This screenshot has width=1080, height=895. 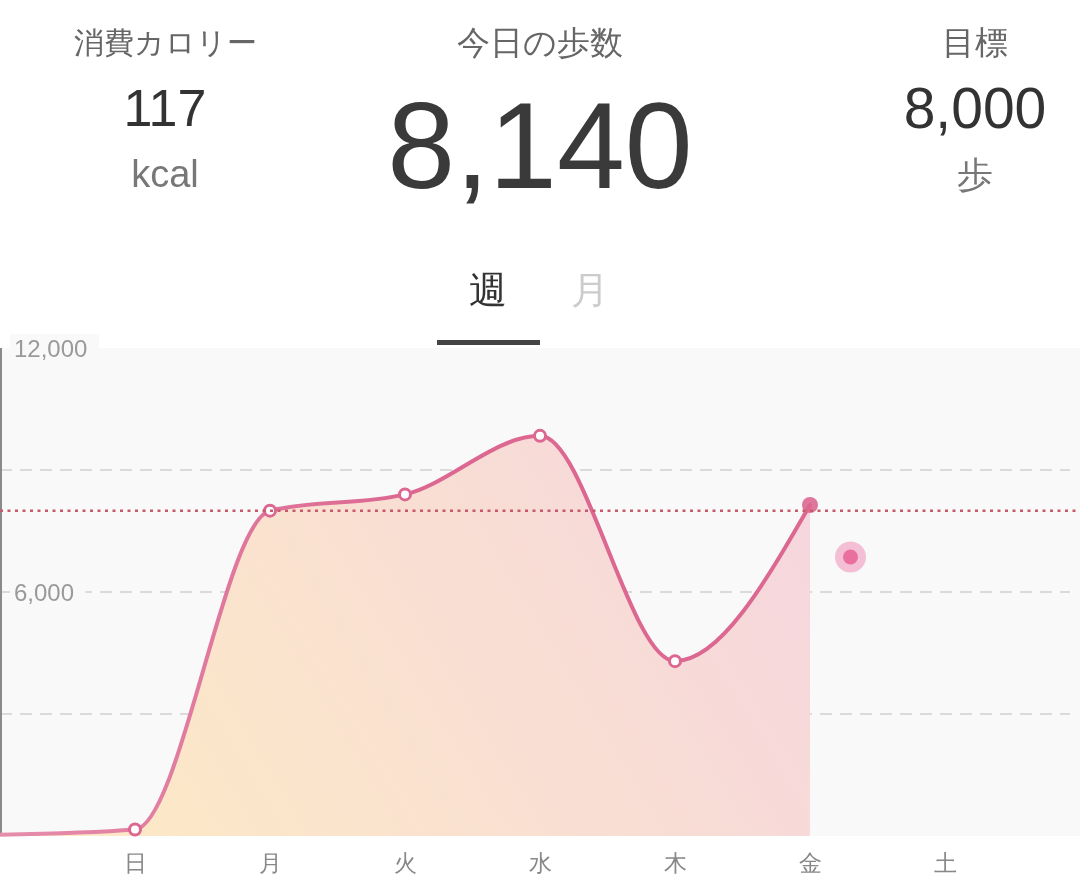 What do you see at coordinates (540, 146) in the screenshot?
I see `text: 8,140` at bounding box center [540, 146].